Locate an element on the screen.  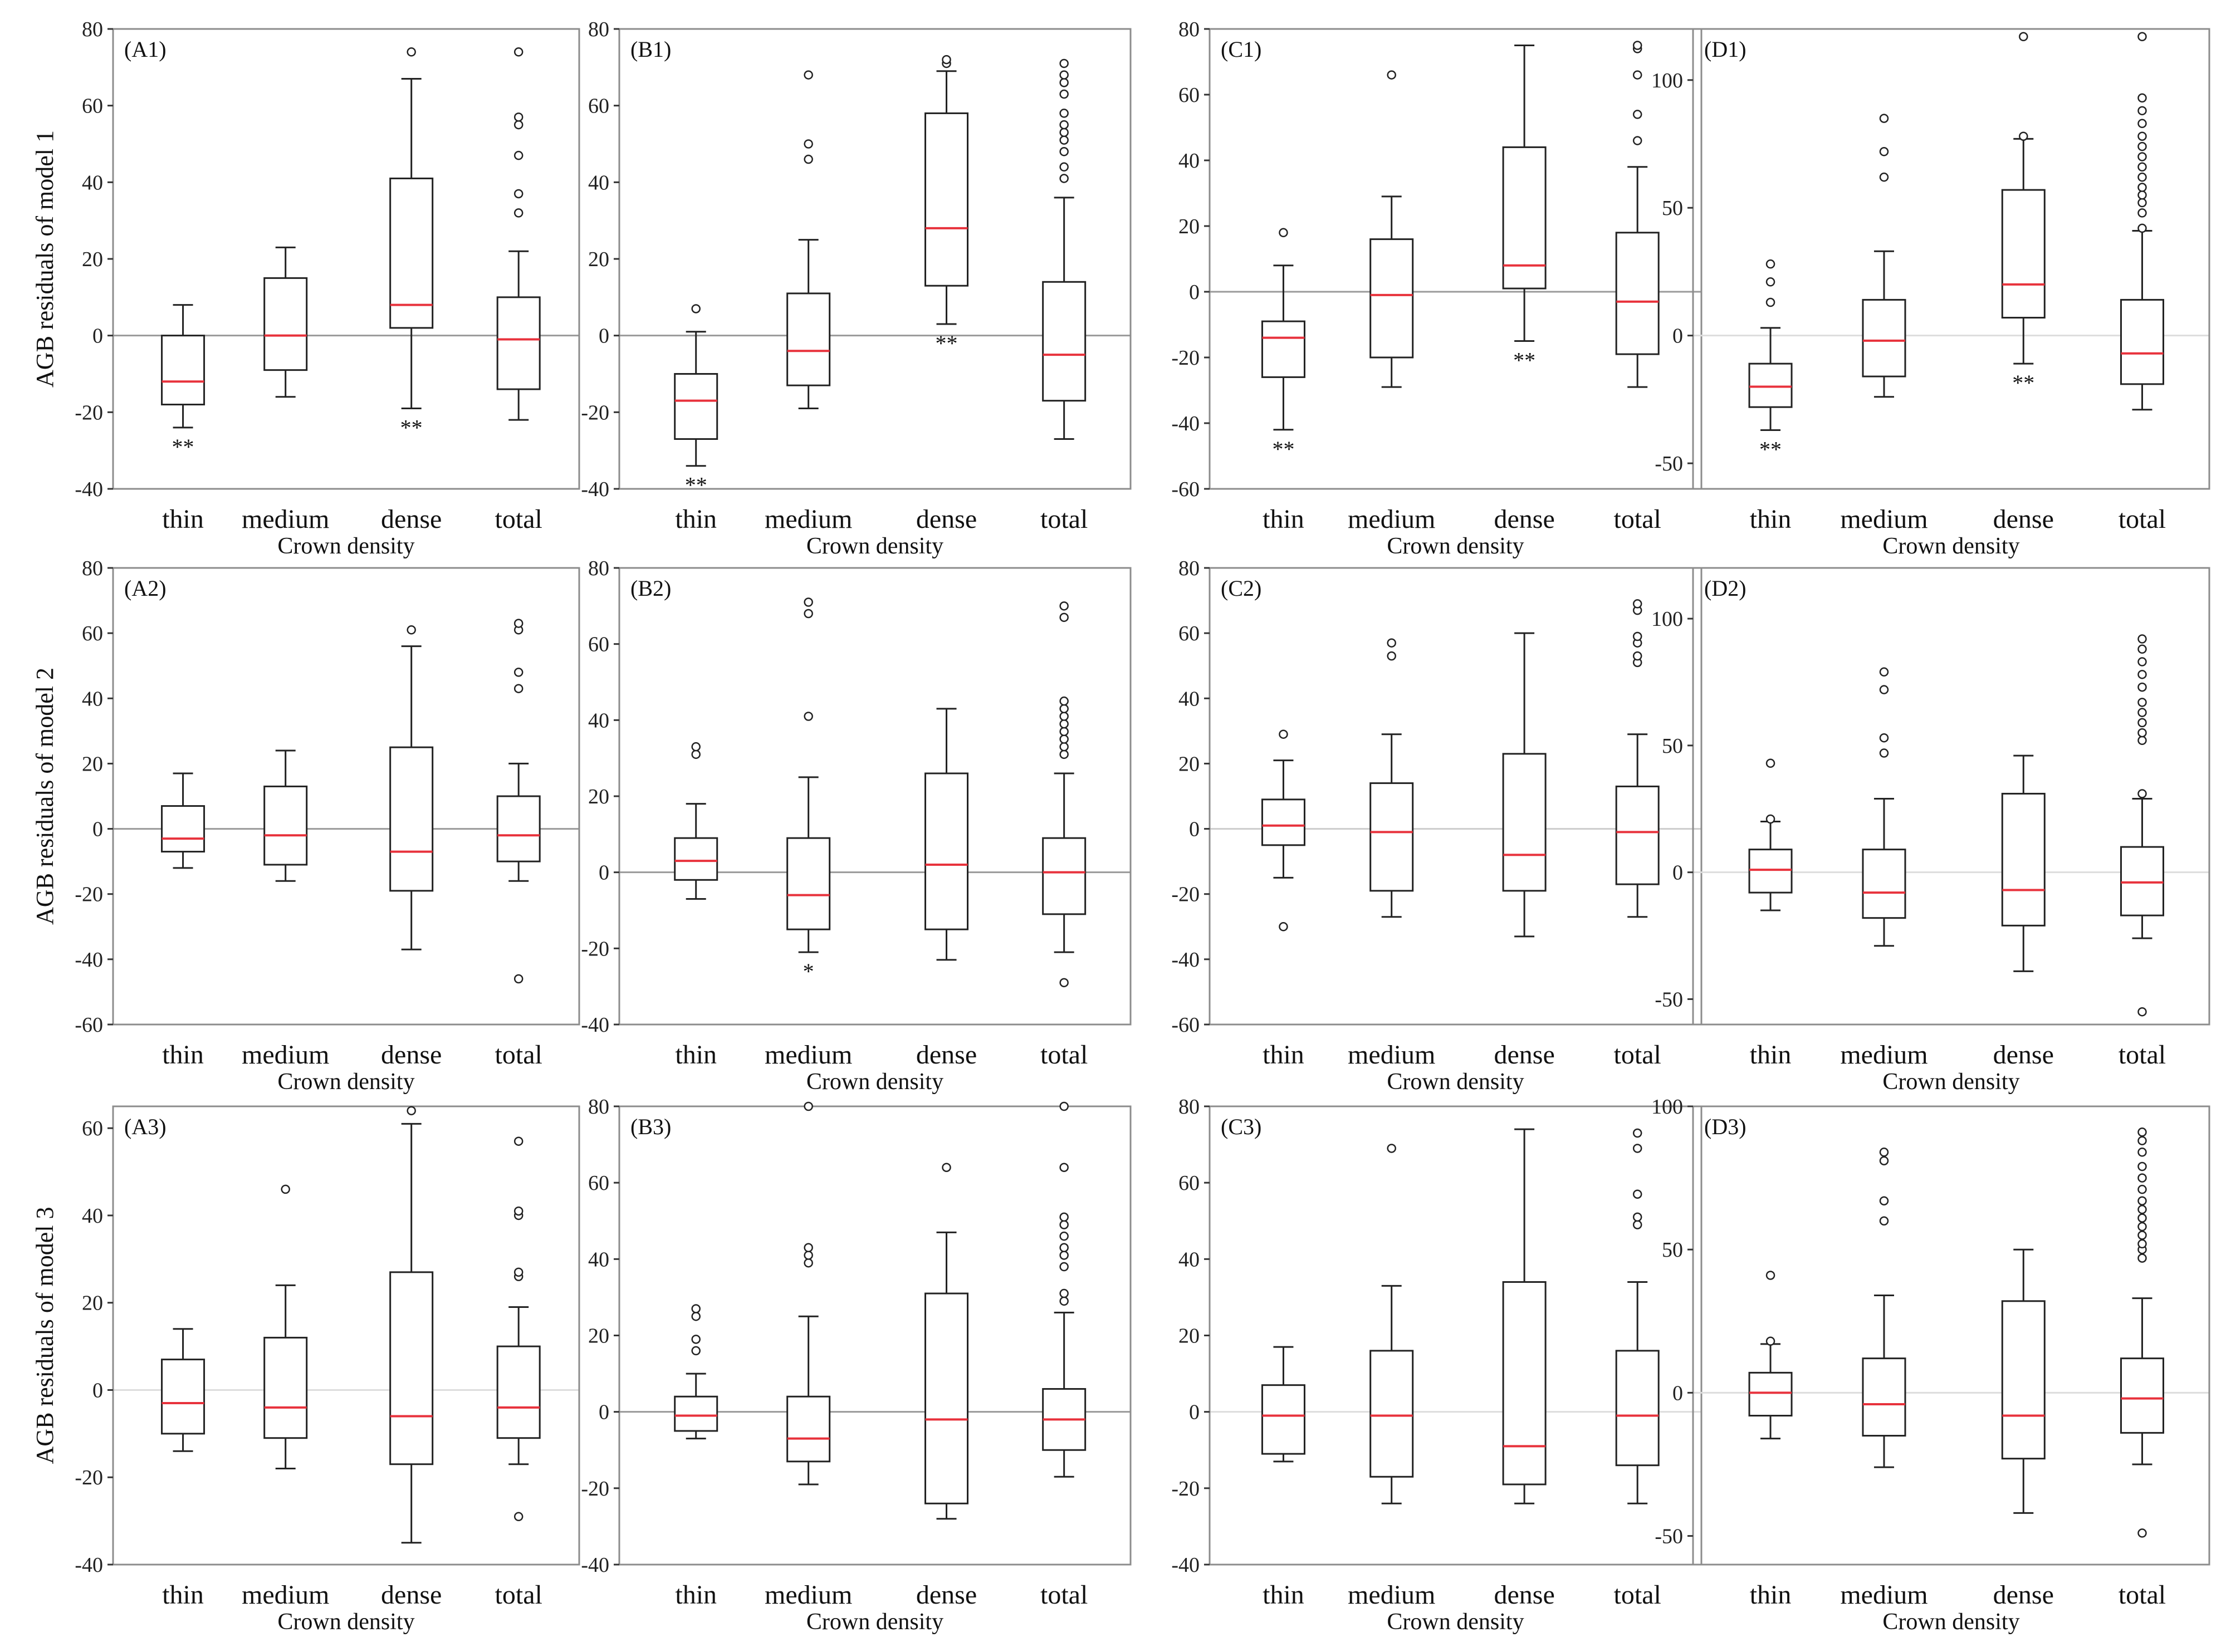
y-tick-label: 40 is located at coordinates (1189, 161).